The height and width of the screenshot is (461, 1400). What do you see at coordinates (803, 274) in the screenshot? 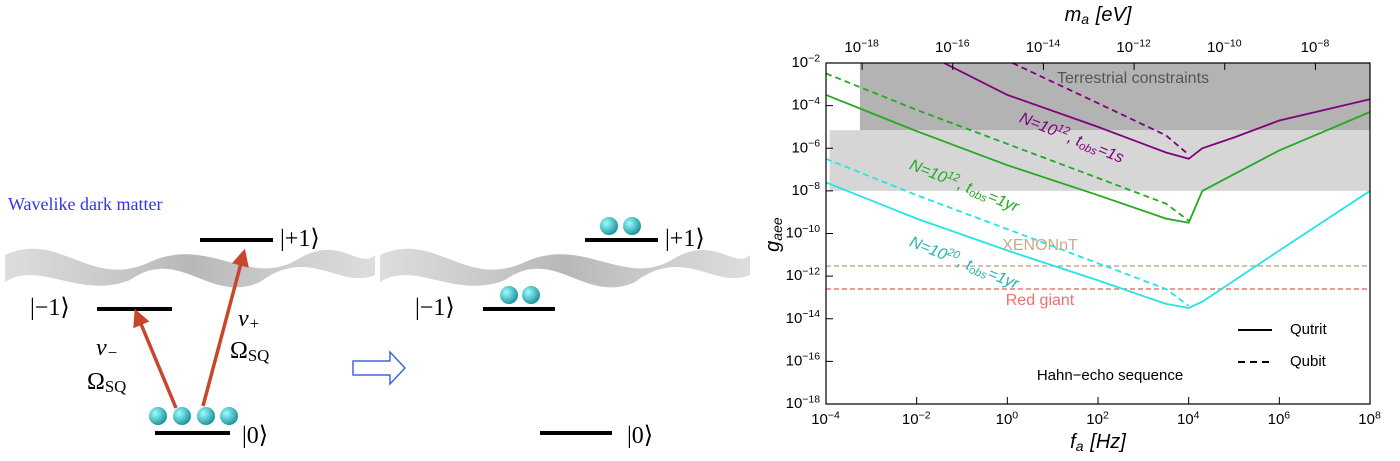
I see `y-tick-label: 10⁻¹²` at bounding box center [803, 274].